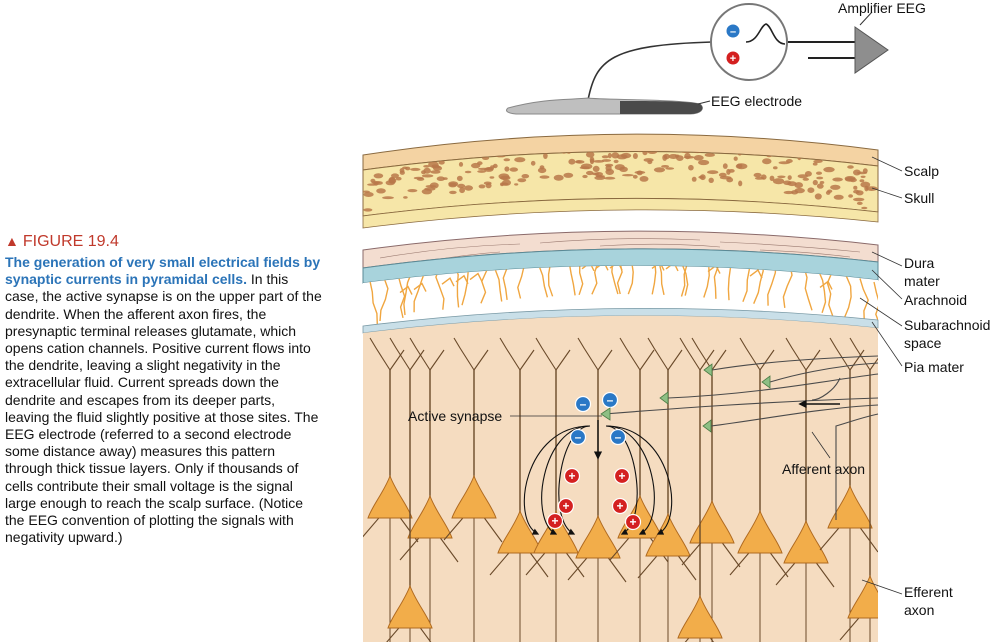  Describe the element at coordinates (738, 53) in the screenshot. I see `amplifier: – +` at that location.